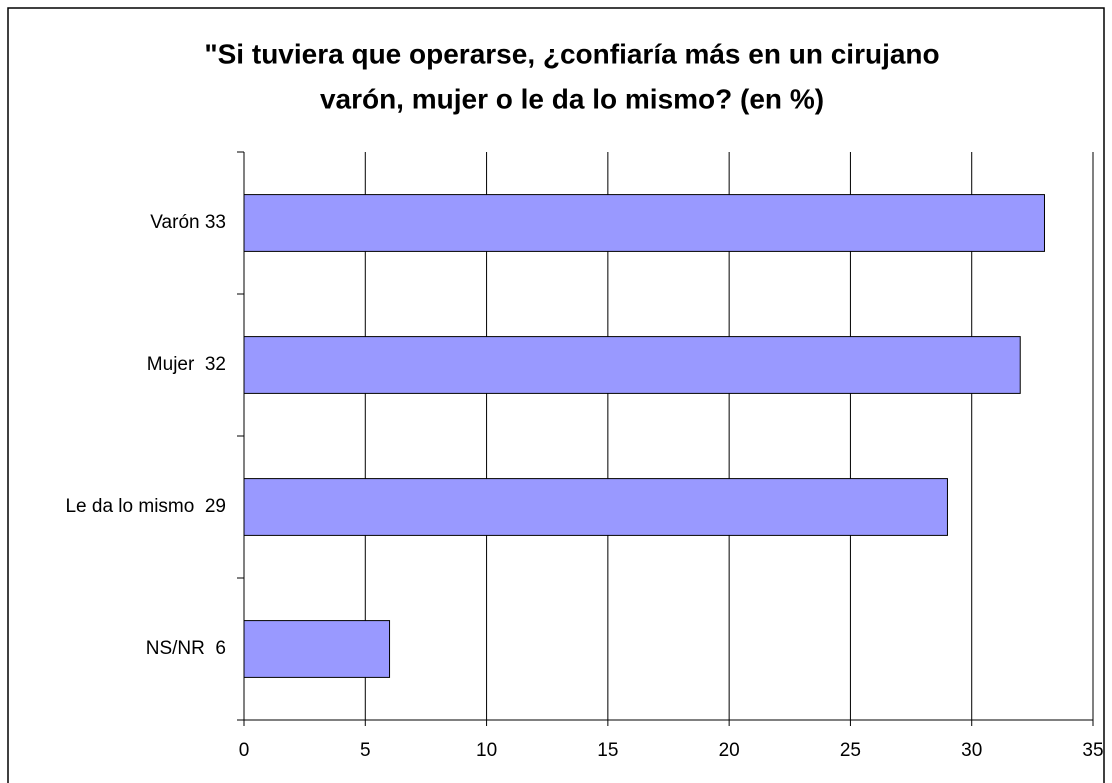 The height and width of the screenshot is (783, 1112). What do you see at coordinates (186, 364) in the screenshot?
I see `y-tick-label: Mujer 32` at bounding box center [186, 364].